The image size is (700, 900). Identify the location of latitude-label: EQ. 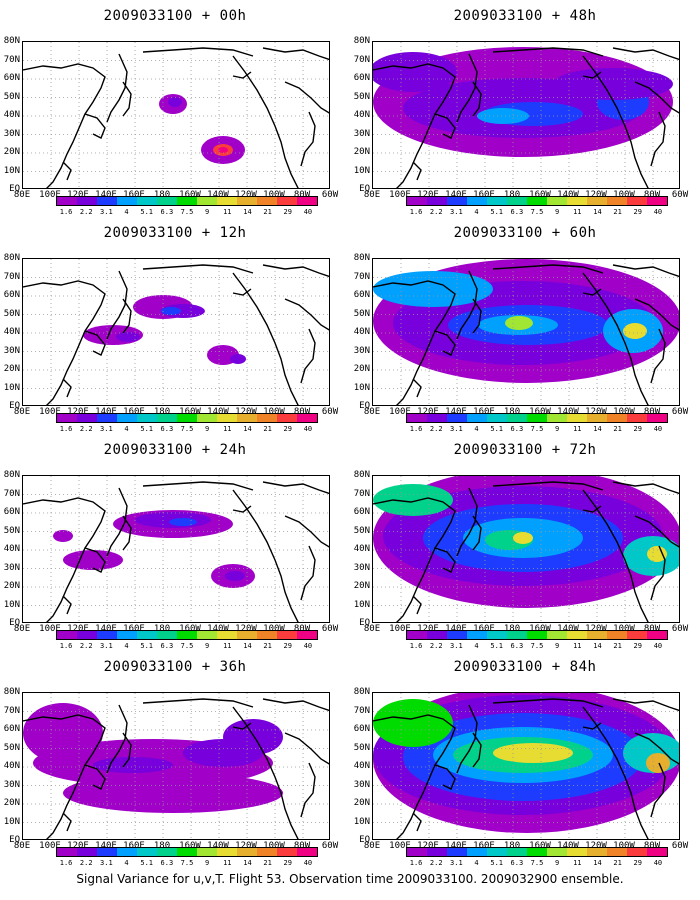
(14, 623).